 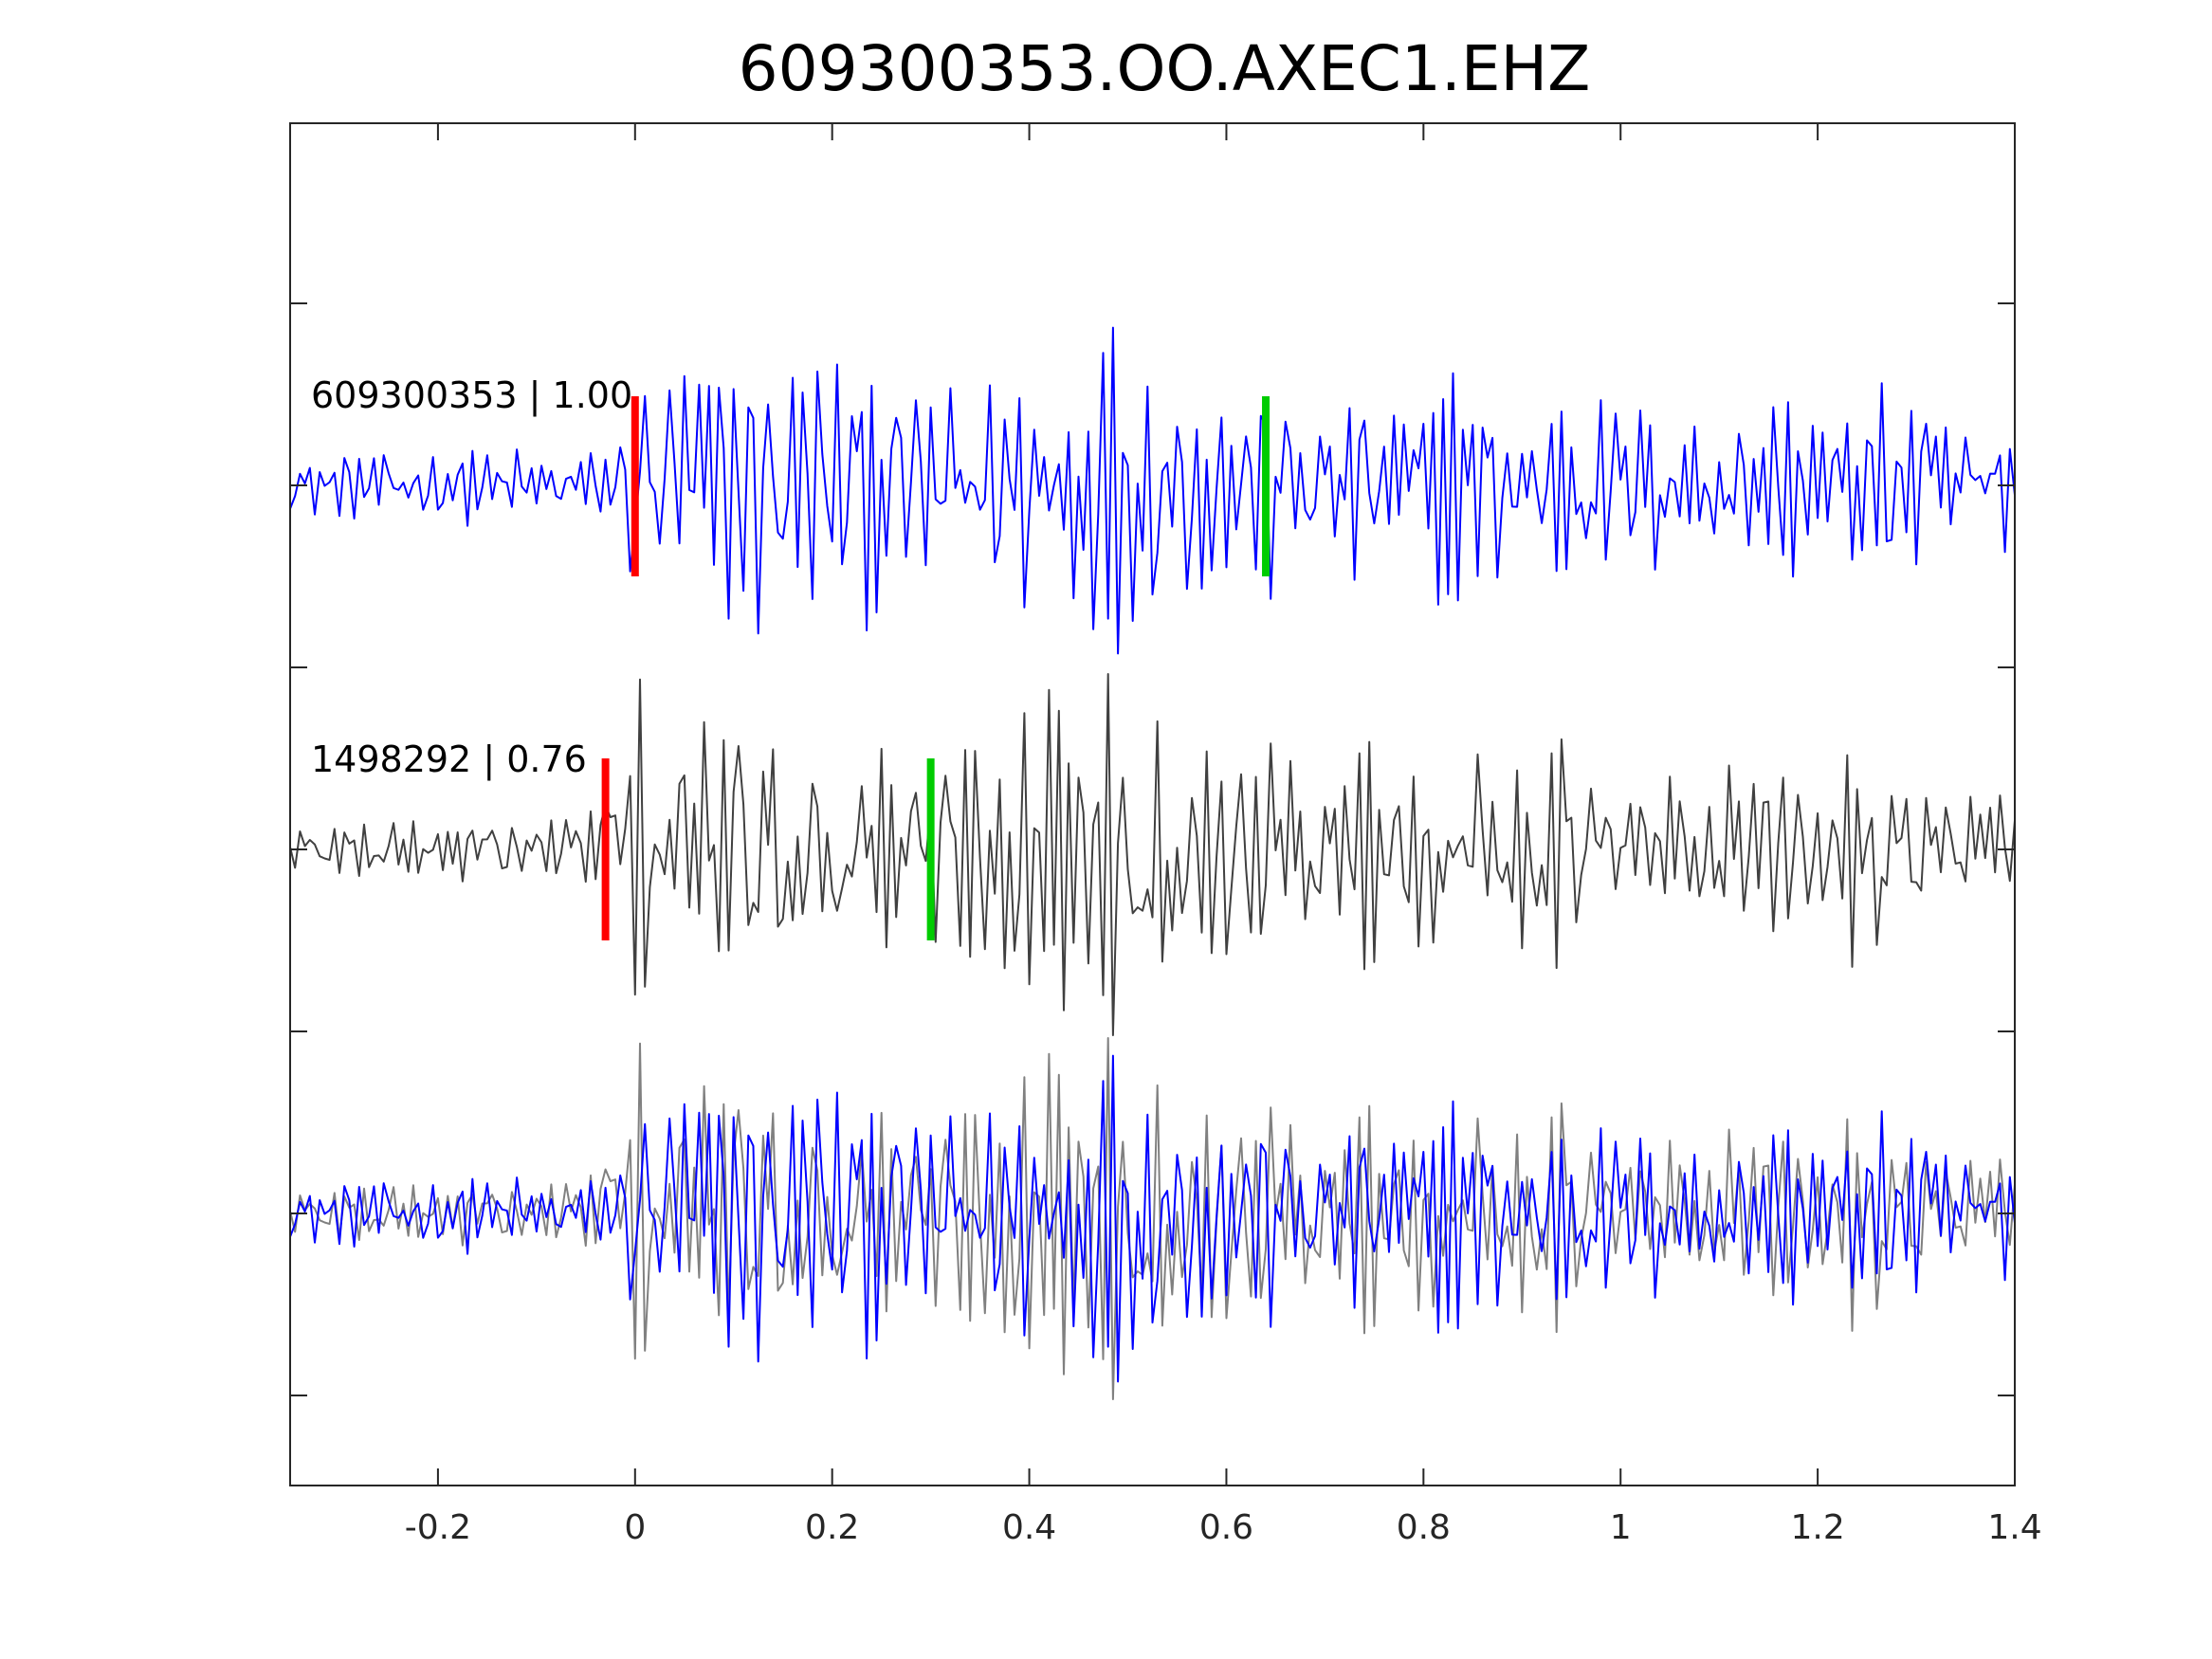 What do you see at coordinates (471, 577) in the screenshot?
I see `trace-labels: 609300353 | 1.00 1498292 | 0.76` at bounding box center [471, 577].